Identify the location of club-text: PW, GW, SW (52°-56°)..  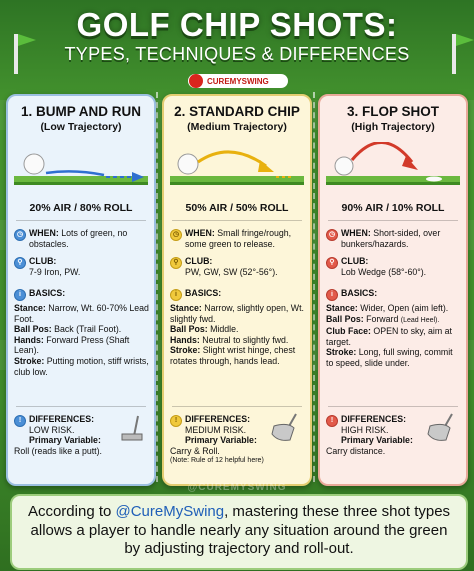
(231, 271).